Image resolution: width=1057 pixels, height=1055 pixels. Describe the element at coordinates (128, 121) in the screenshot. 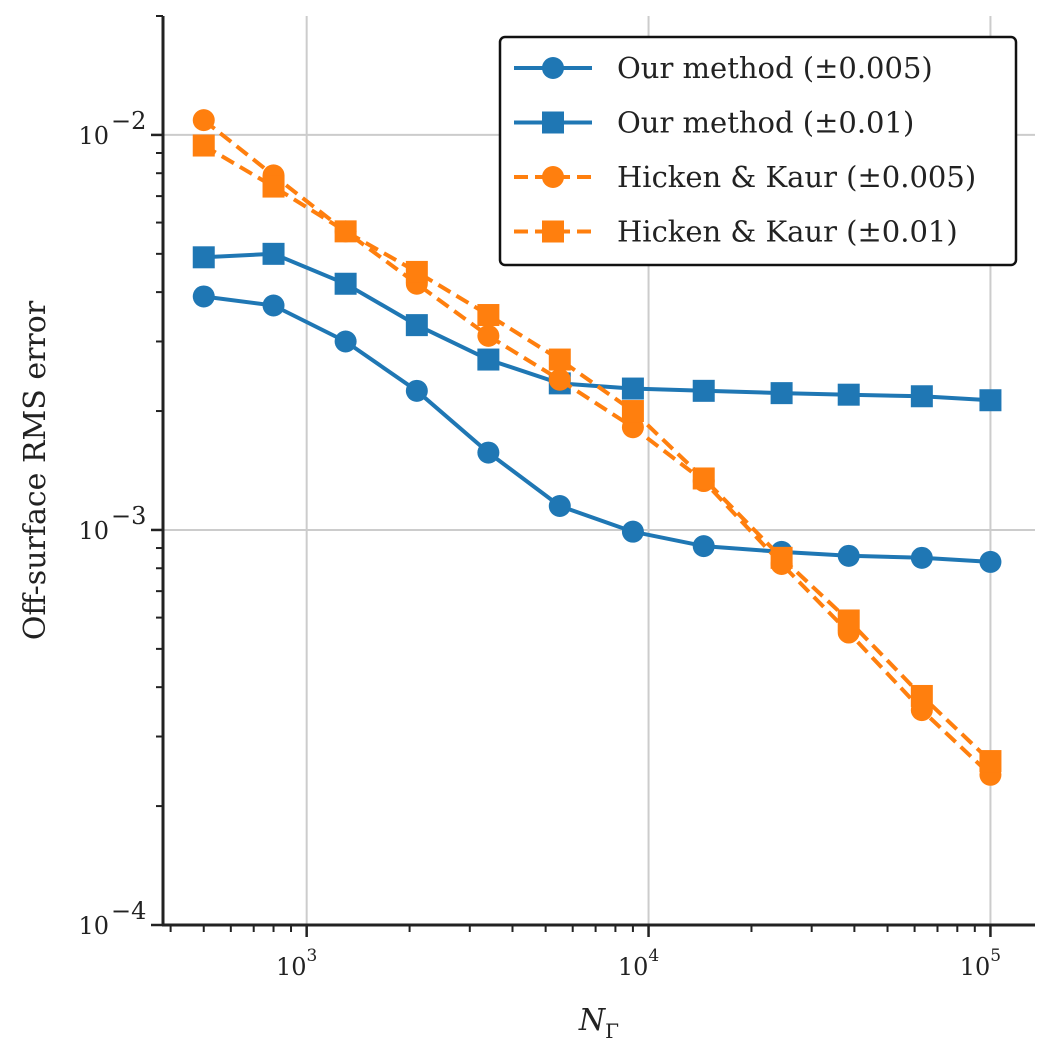

I see `y-tick-exponent: −2` at that location.